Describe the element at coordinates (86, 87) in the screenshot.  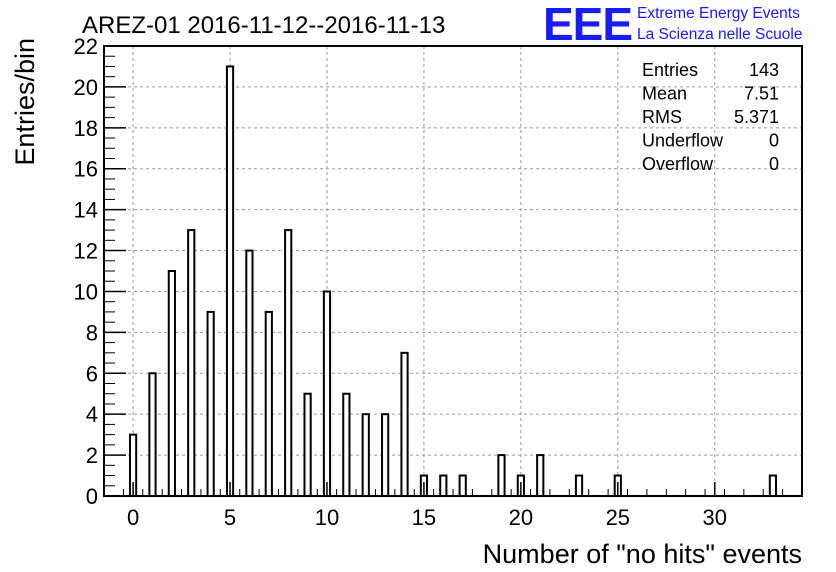
I see `y-tick-label: 20` at that location.